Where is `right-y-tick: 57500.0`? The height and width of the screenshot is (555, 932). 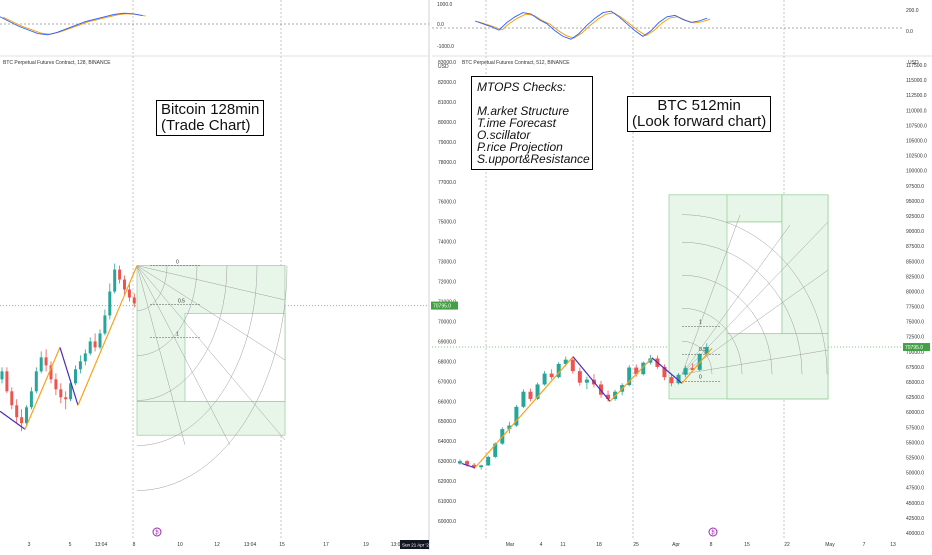 right-y-tick: 57500.0 is located at coordinates (915, 428).